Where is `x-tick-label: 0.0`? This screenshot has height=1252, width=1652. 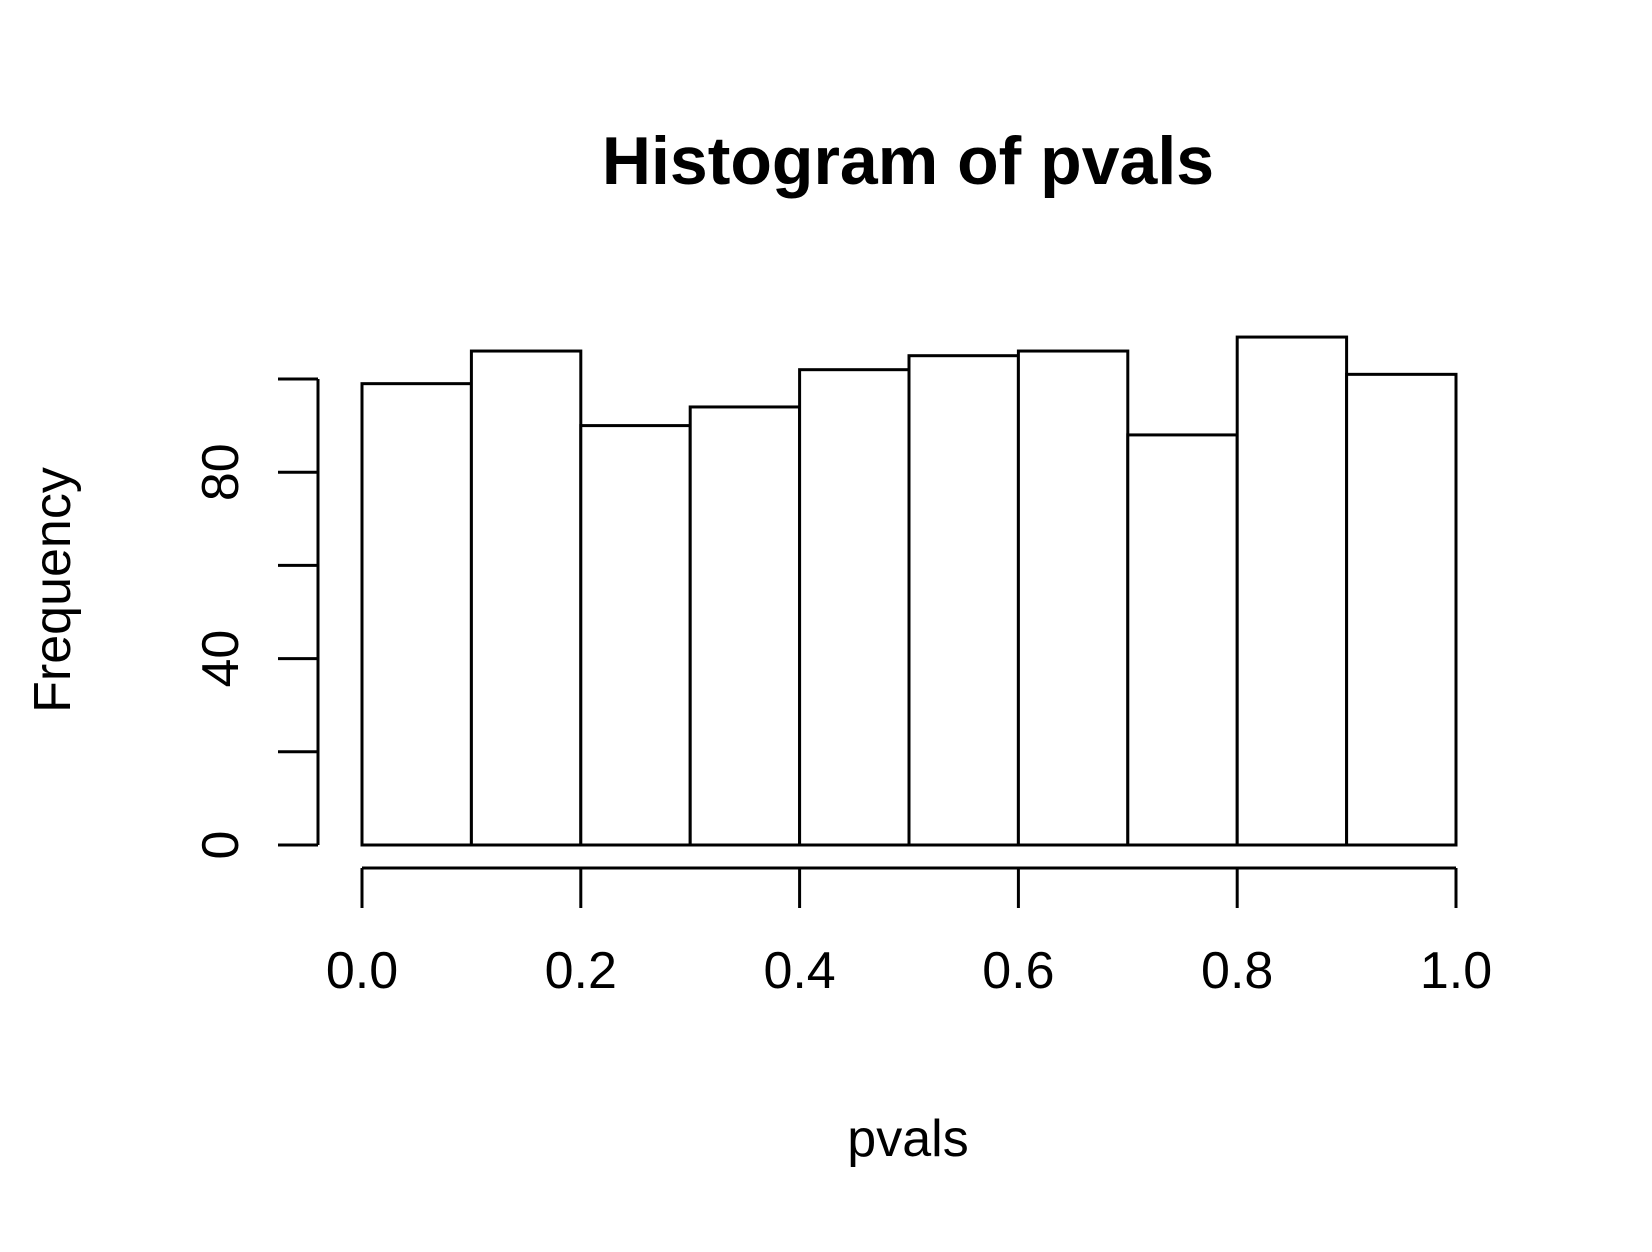
x-tick-label: 0.0 is located at coordinates (362, 971).